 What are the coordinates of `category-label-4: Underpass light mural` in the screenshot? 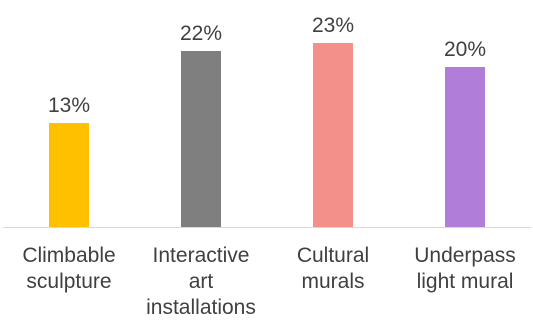 It's located at (465, 268).